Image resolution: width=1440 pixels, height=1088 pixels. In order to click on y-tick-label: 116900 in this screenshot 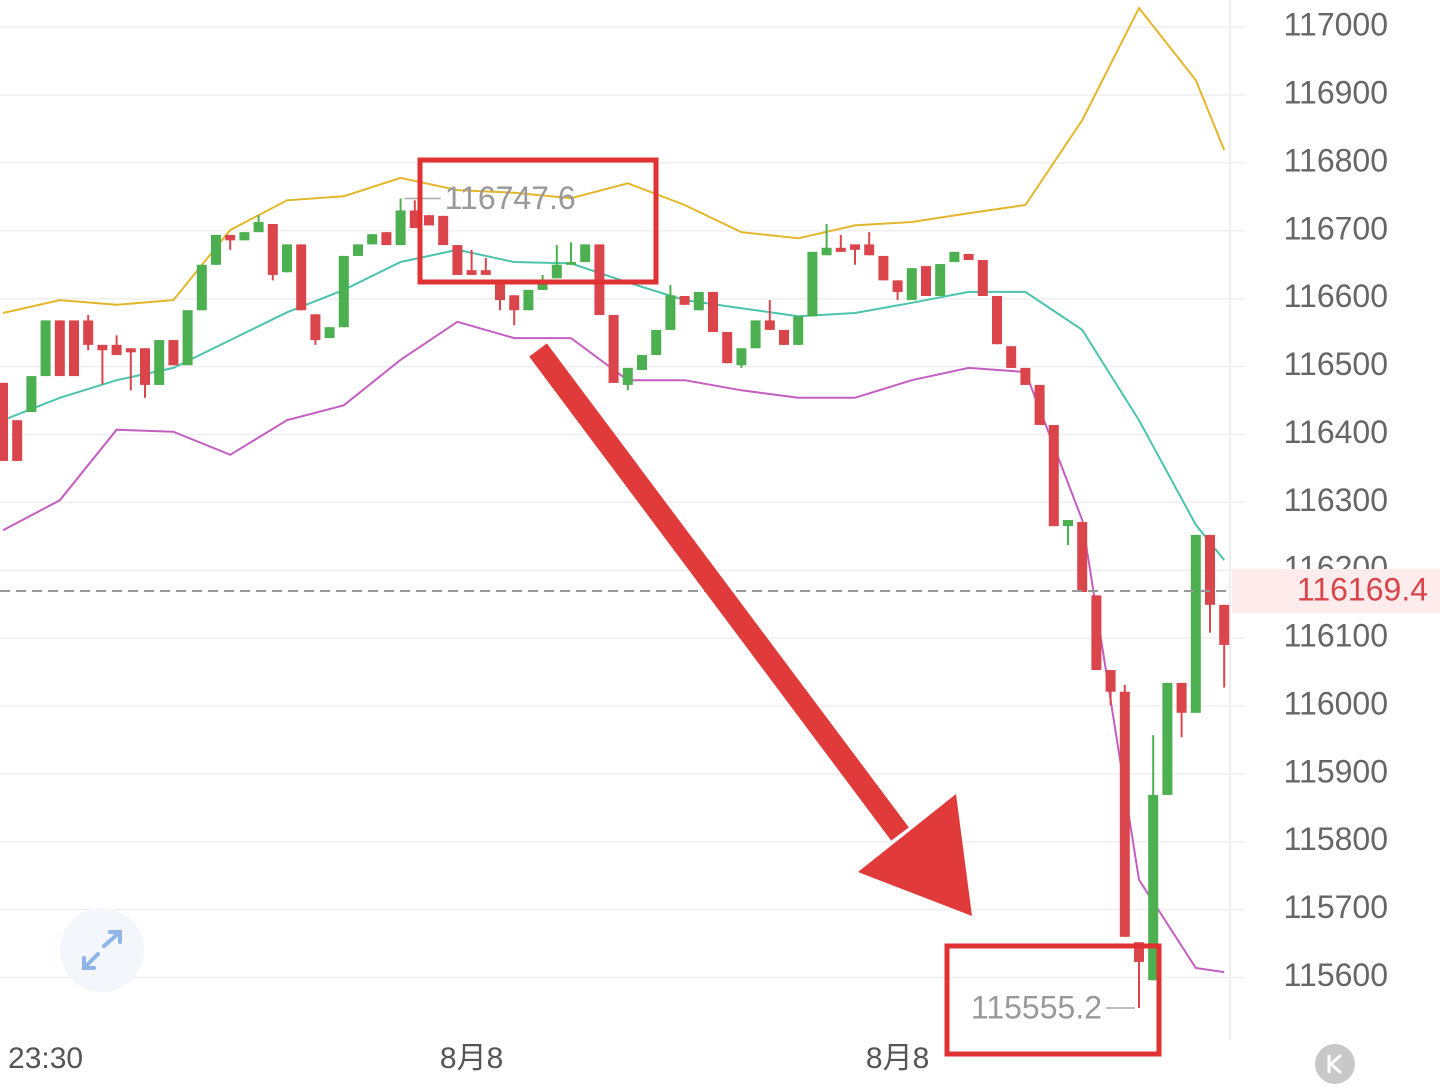, I will do `click(1336, 92)`.